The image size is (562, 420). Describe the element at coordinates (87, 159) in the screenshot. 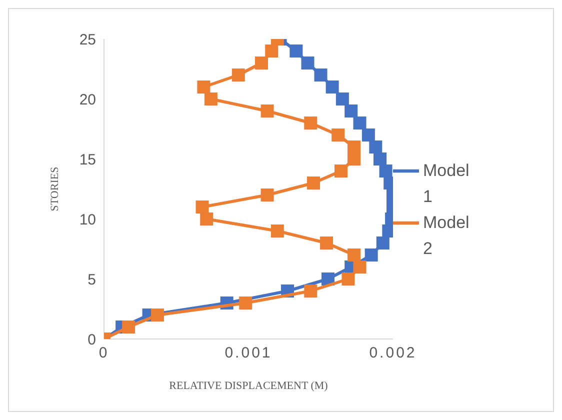

I see `y-tick-label: 15` at that location.